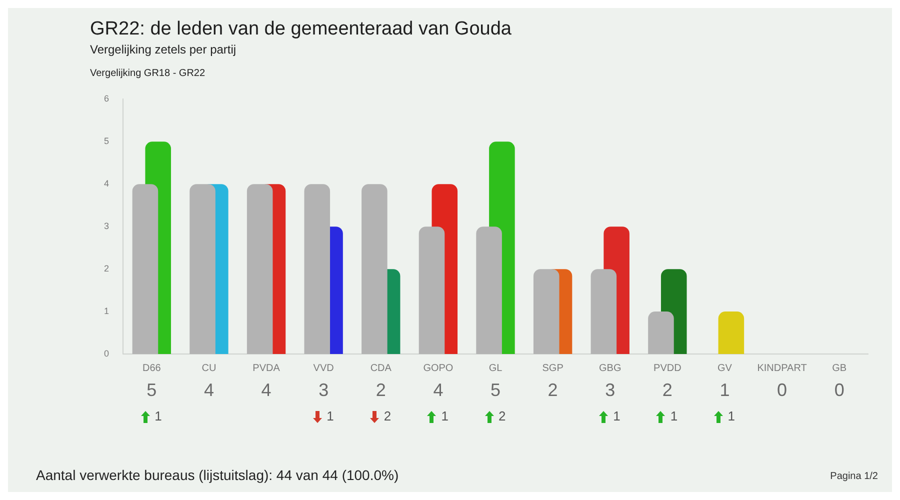  Describe the element at coordinates (107, 183) in the screenshot. I see `y-tick-label: 4` at that location.